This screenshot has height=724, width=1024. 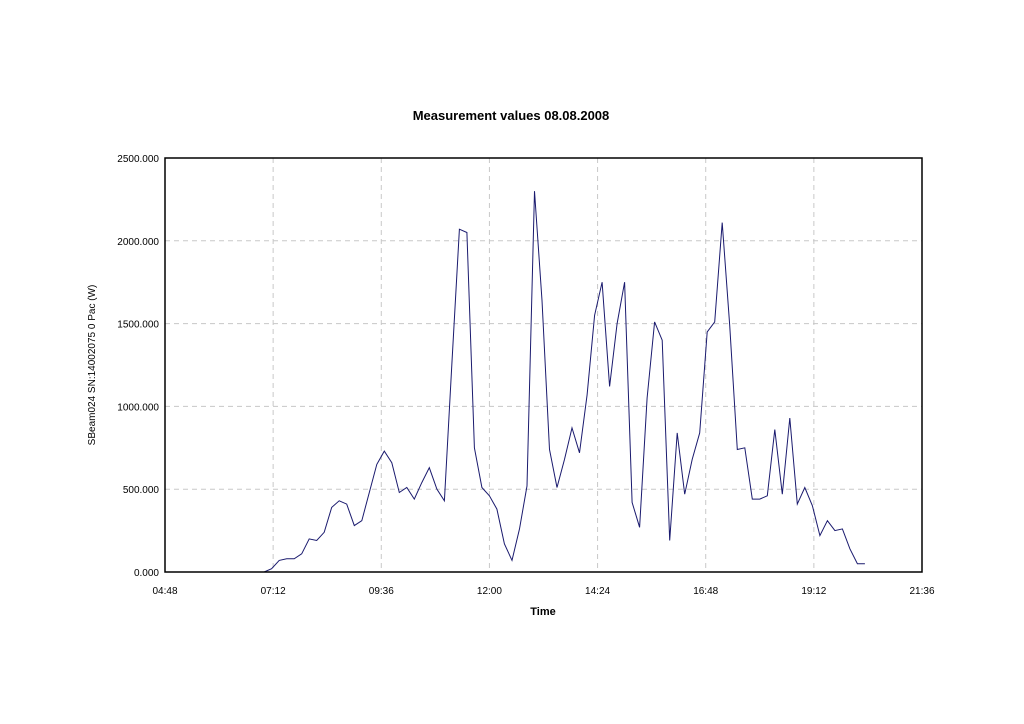 I want to click on y-tick-label: 500.000, so click(x=141, y=490).